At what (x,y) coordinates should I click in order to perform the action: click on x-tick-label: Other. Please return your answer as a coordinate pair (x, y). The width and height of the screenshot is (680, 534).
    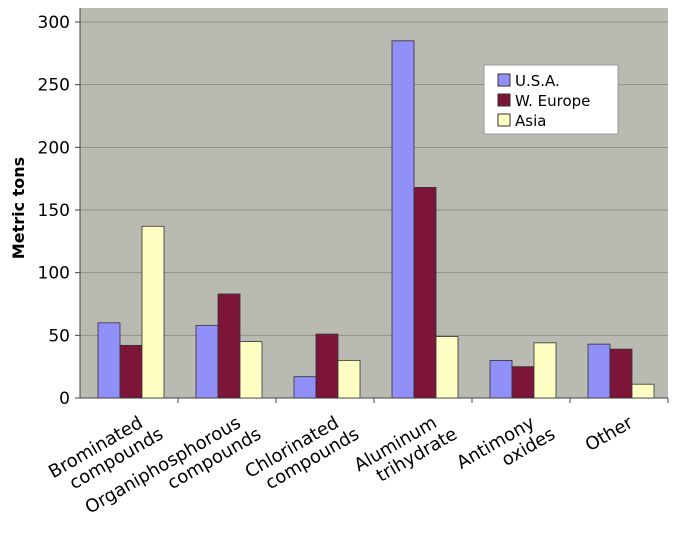
    Looking at the image, I should click on (609, 434).